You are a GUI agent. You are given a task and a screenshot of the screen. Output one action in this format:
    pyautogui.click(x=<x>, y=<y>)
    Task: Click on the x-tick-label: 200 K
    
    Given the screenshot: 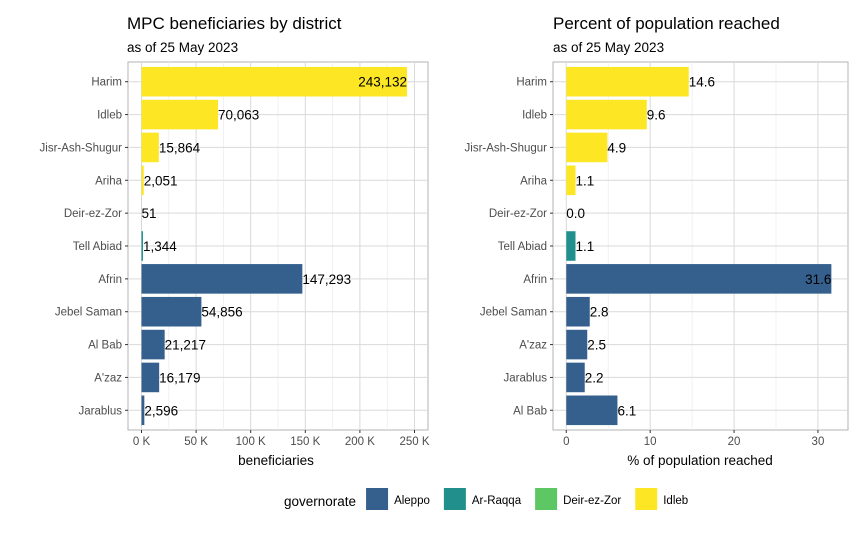 What is the action you would take?
    pyautogui.click(x=360, y=442)
    